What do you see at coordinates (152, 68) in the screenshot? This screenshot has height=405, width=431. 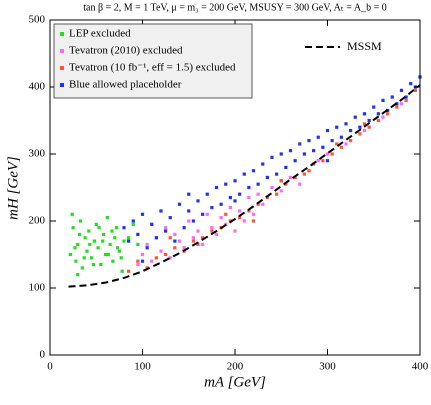 I see `legend-label: Tevatron (10 fb⁻¹, eff = 1.5) excluded` at bounding box center [152, 68].